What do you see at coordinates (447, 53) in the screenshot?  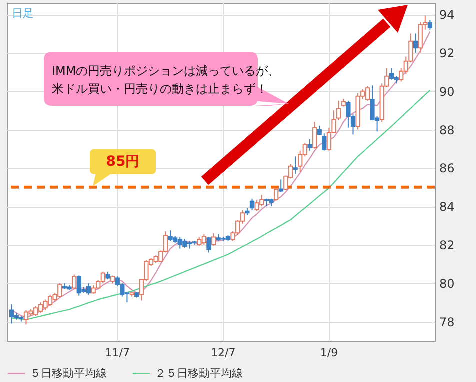 I see `y-tick-label: 92` at bounding box center [447, 53].